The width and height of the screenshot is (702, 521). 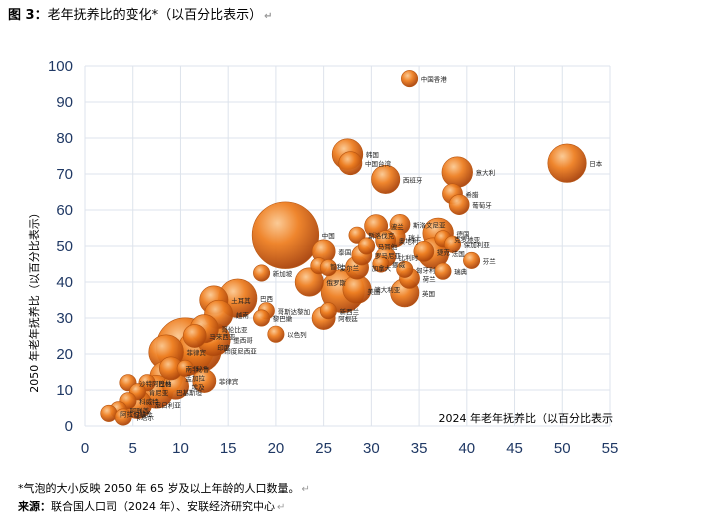 I want to click on x-tick-label: 15, so click(x=228, y=448).